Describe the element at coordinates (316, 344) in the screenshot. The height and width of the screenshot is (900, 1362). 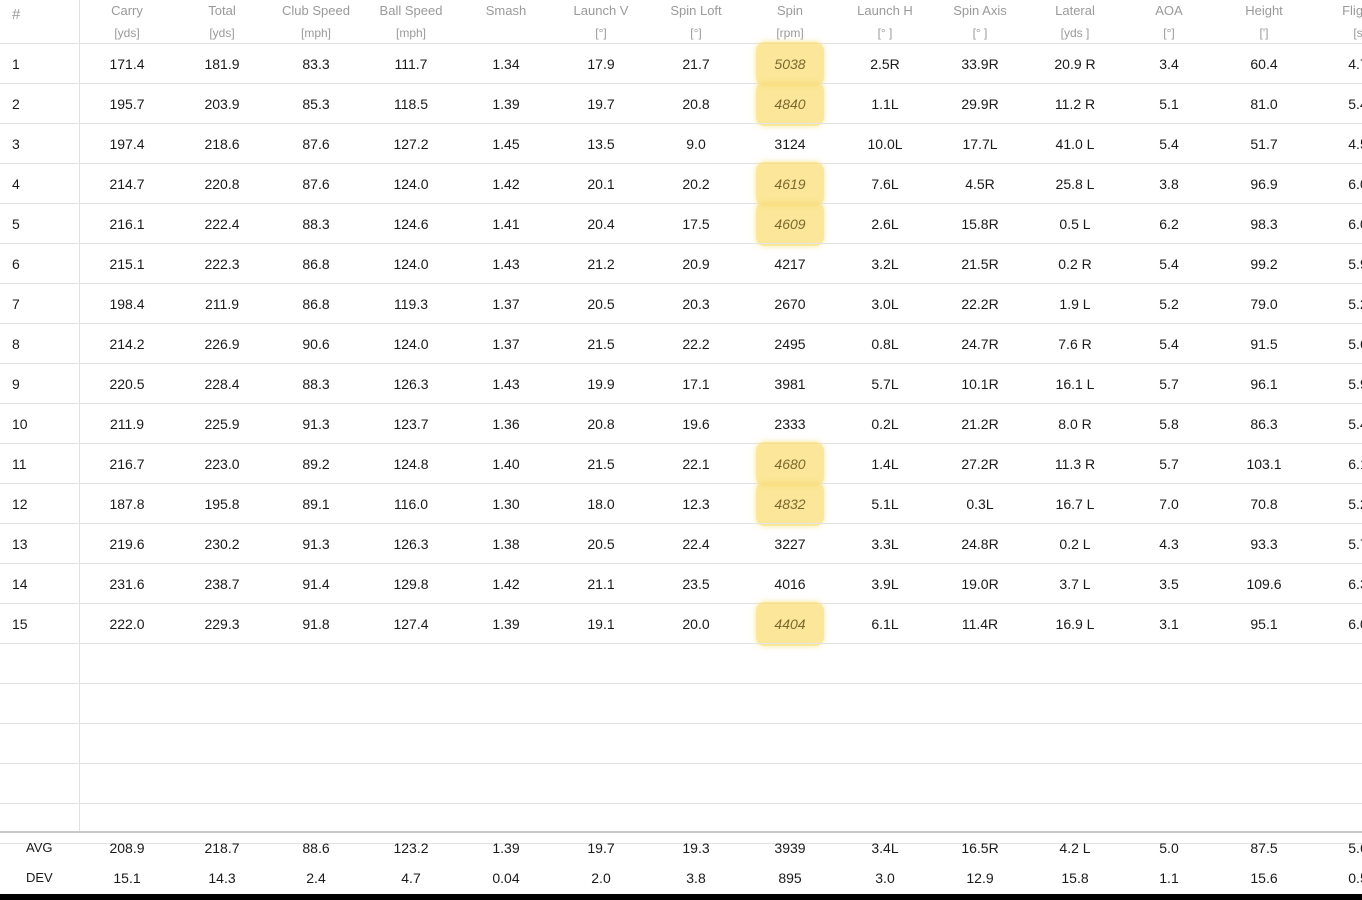
I see `cell-club-speed: 90.6` at that location.